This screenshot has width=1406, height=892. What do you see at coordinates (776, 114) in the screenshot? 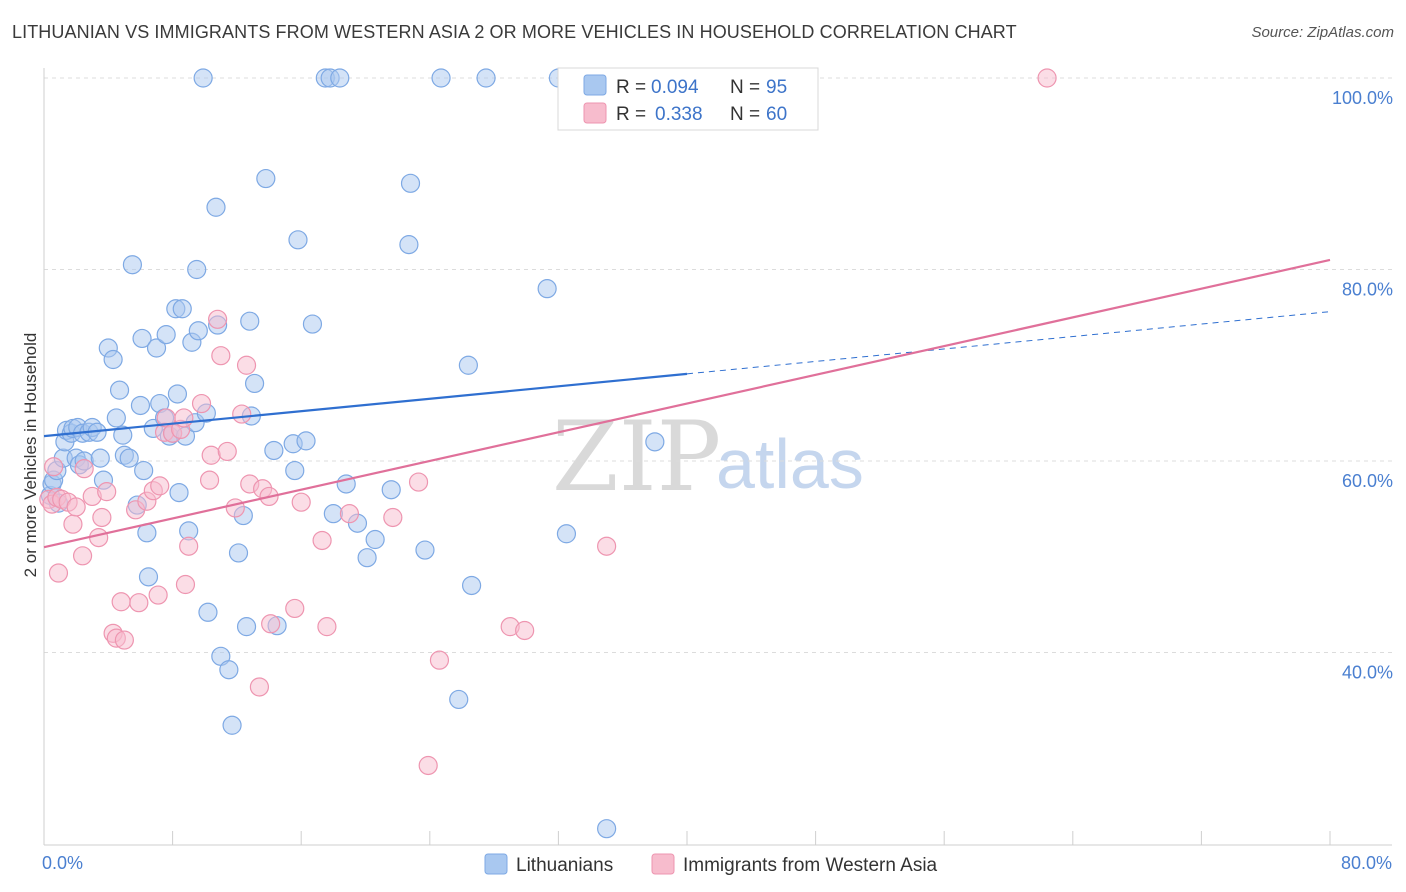
I see `legend-n-value: 60` at bounding box center [776, 114].